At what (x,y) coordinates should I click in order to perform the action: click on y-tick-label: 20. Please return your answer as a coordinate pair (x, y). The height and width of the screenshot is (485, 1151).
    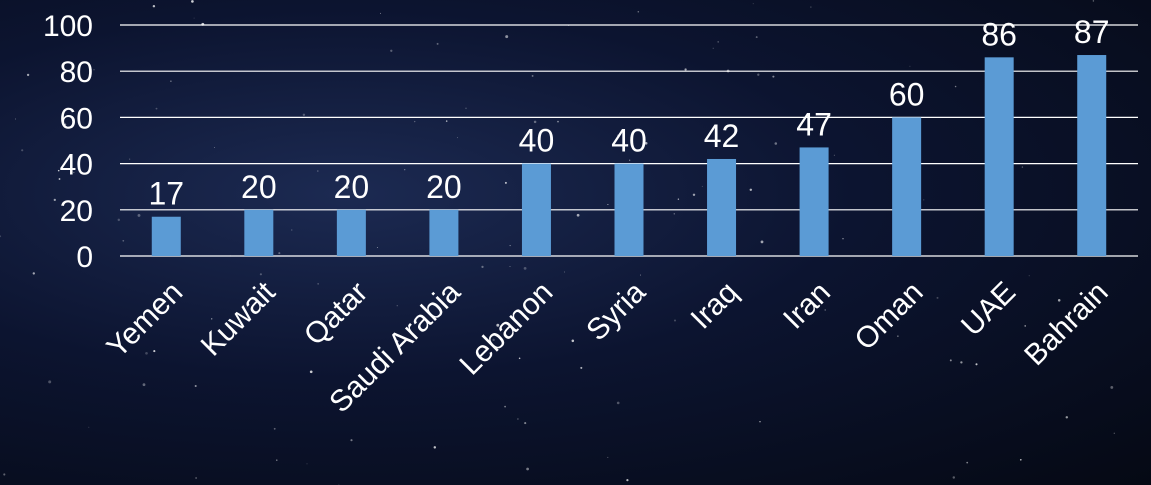
    Looking at the image, I should click on (76, 211).